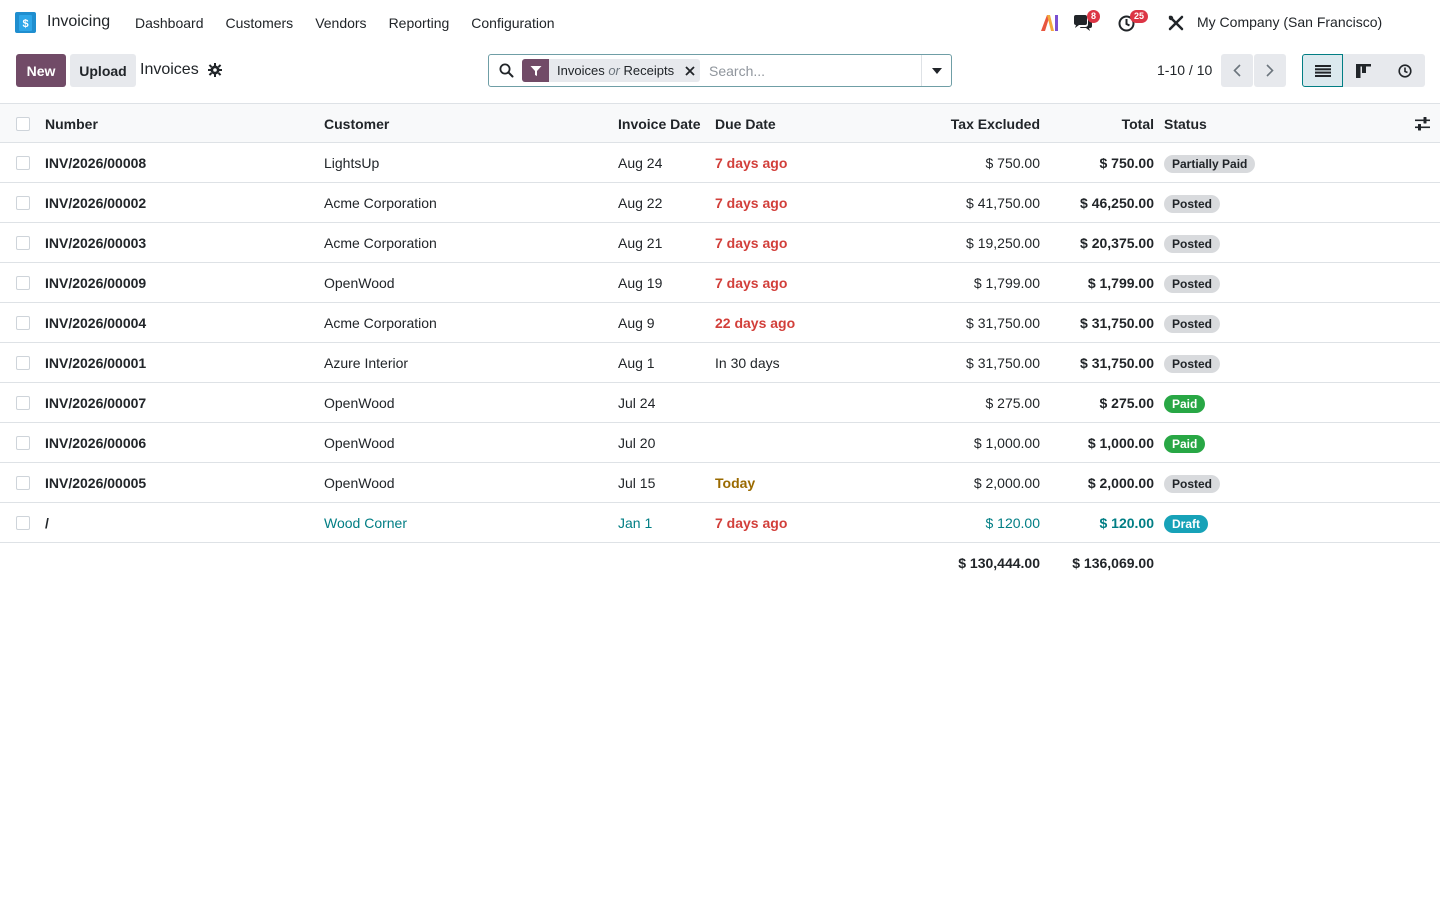  I want to click on kanban-icon, so click(1363, 70).